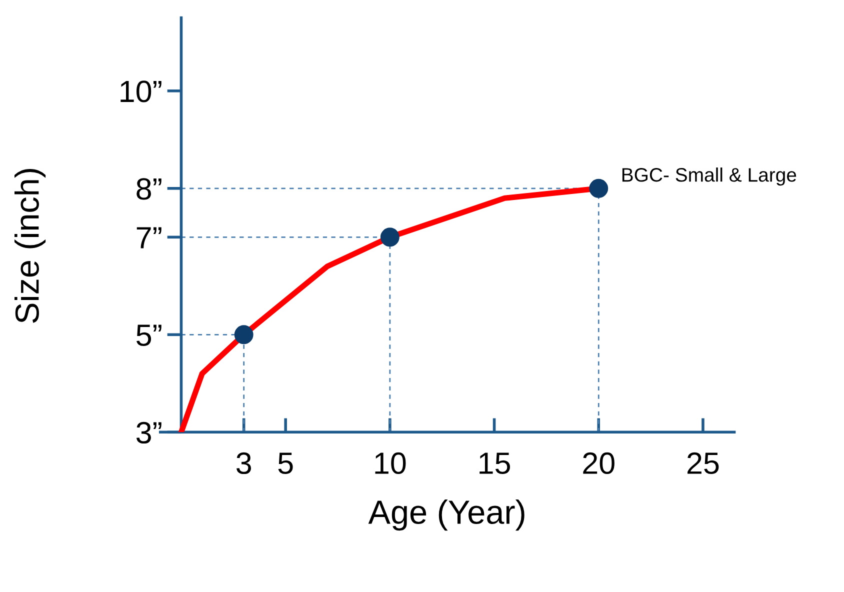 This screenshot has height=592, width=844. What do you see at coordinates (495, 463) in the screenshot?
I see `x-tick-label: 15` at bounding box center [495, 463].